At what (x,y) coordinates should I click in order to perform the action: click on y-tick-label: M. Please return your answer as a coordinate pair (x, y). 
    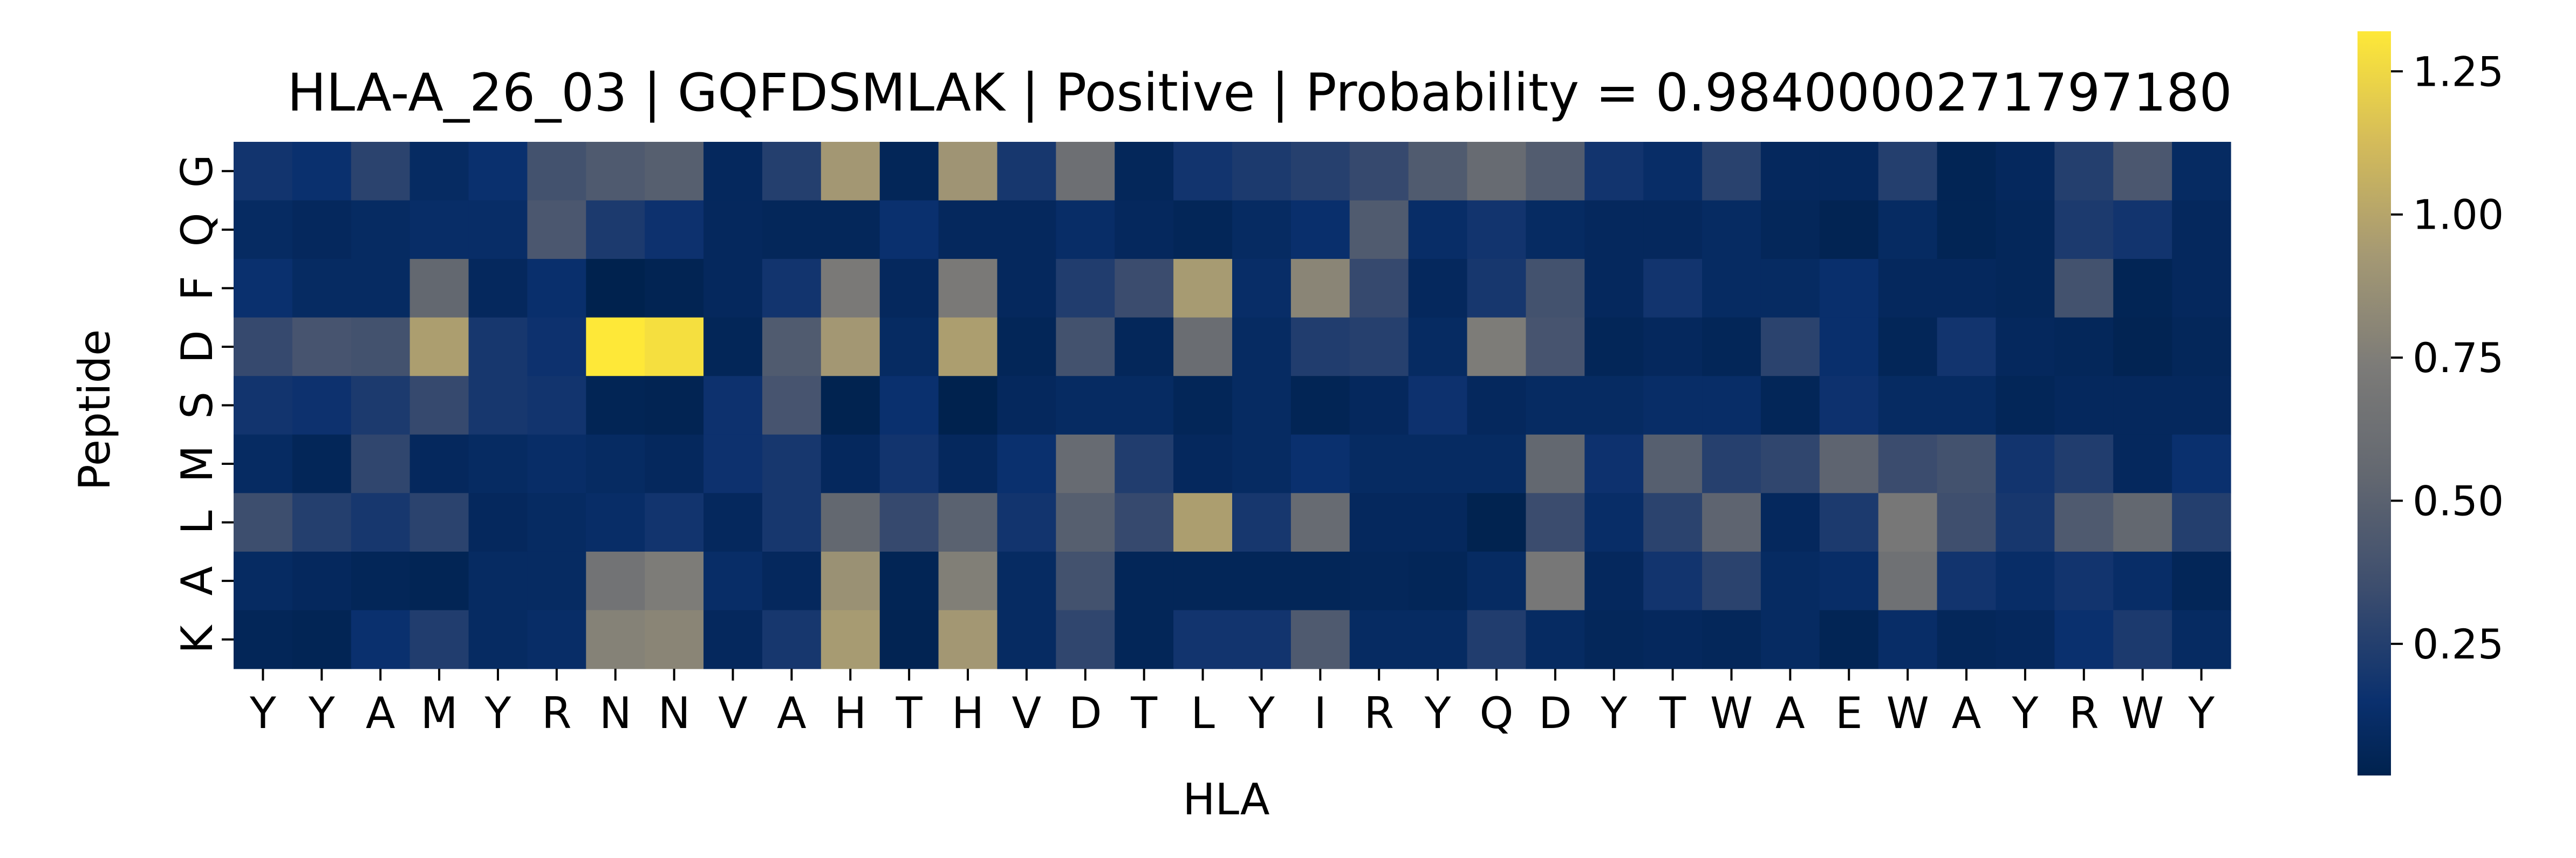
    Looking at the image, I should click on (197, 464).